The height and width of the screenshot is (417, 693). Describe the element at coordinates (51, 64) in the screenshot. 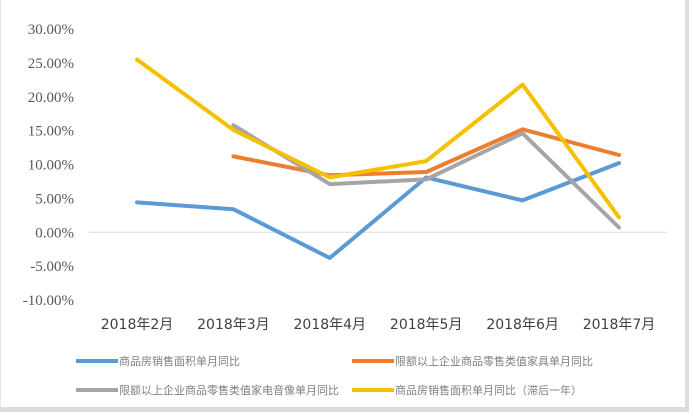

I see `y-tick-label: 25.00%` at that location.